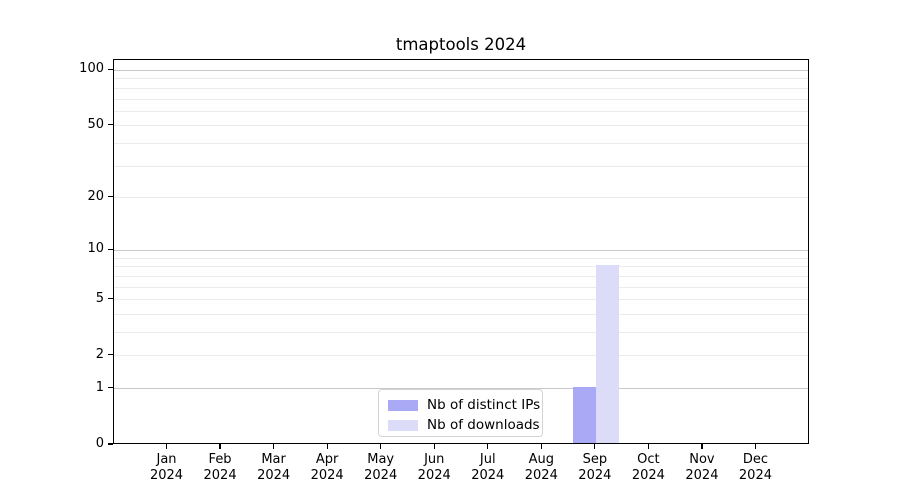 This screenshot has width=900, height=500. I want to click on x-tick-label: Jul 2024, so click(488, 467).